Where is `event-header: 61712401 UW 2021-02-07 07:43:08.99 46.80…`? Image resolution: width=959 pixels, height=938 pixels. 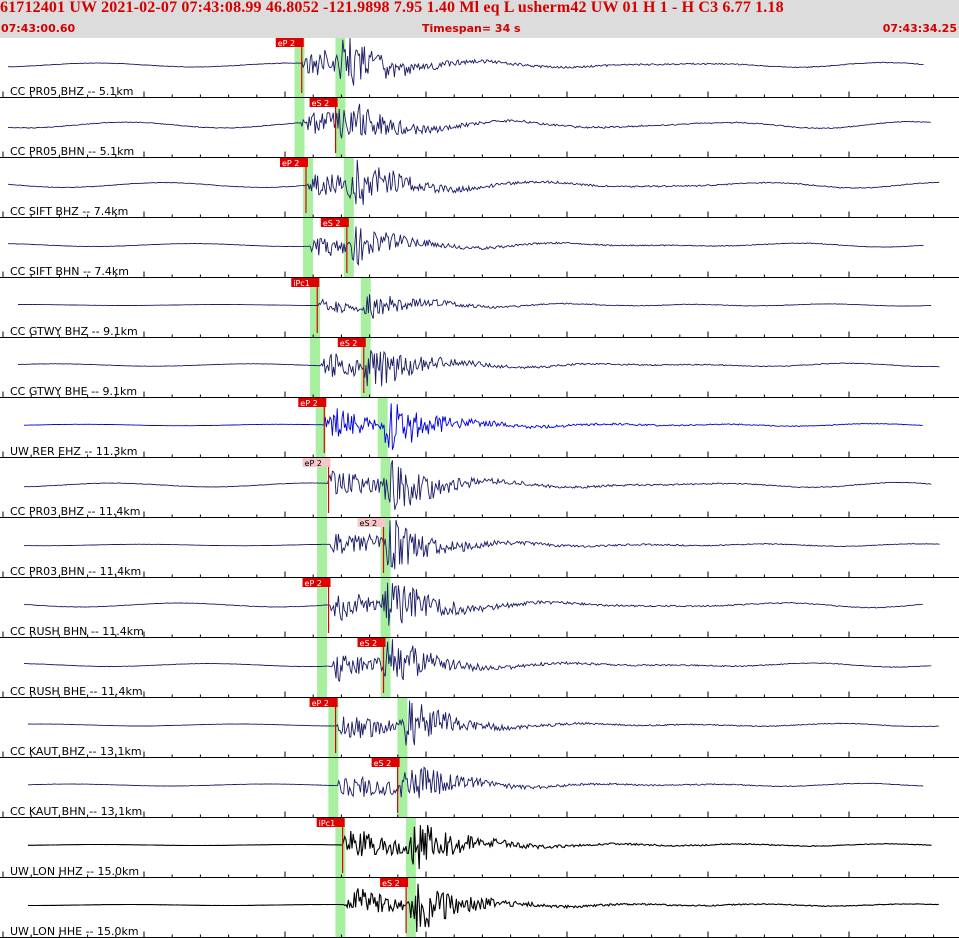
event-header: 61712401 UW 2021-02-07 07:43:08.99 46.80… is located at coordinates (479, 19).